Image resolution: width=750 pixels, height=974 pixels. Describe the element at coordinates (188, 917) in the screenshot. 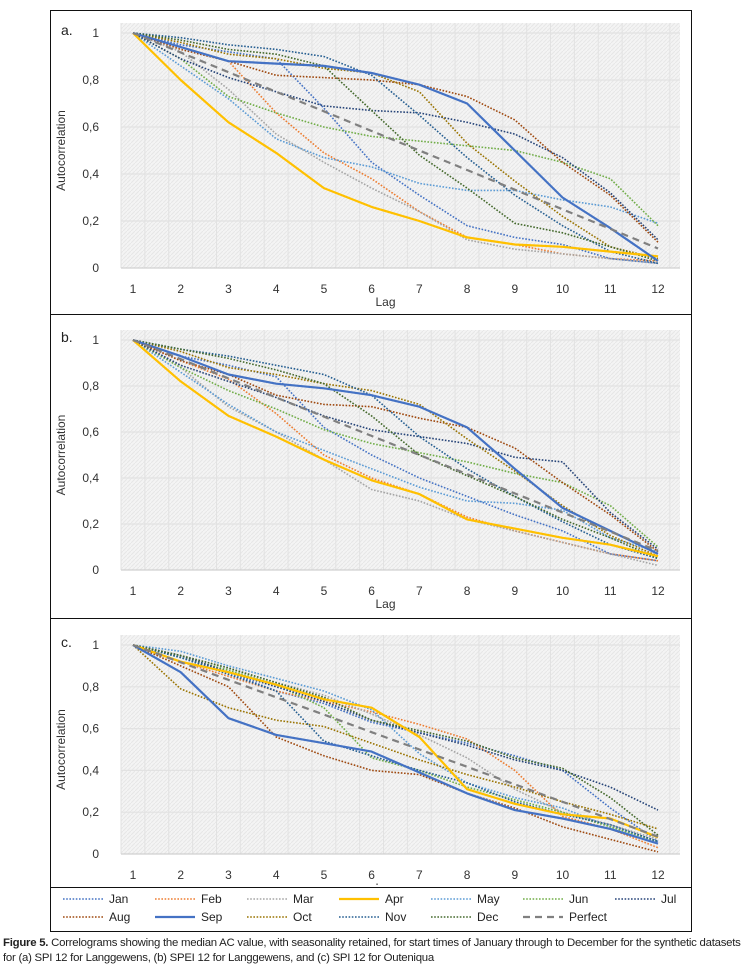

I see `legend-item-sep: Sep` at that location.